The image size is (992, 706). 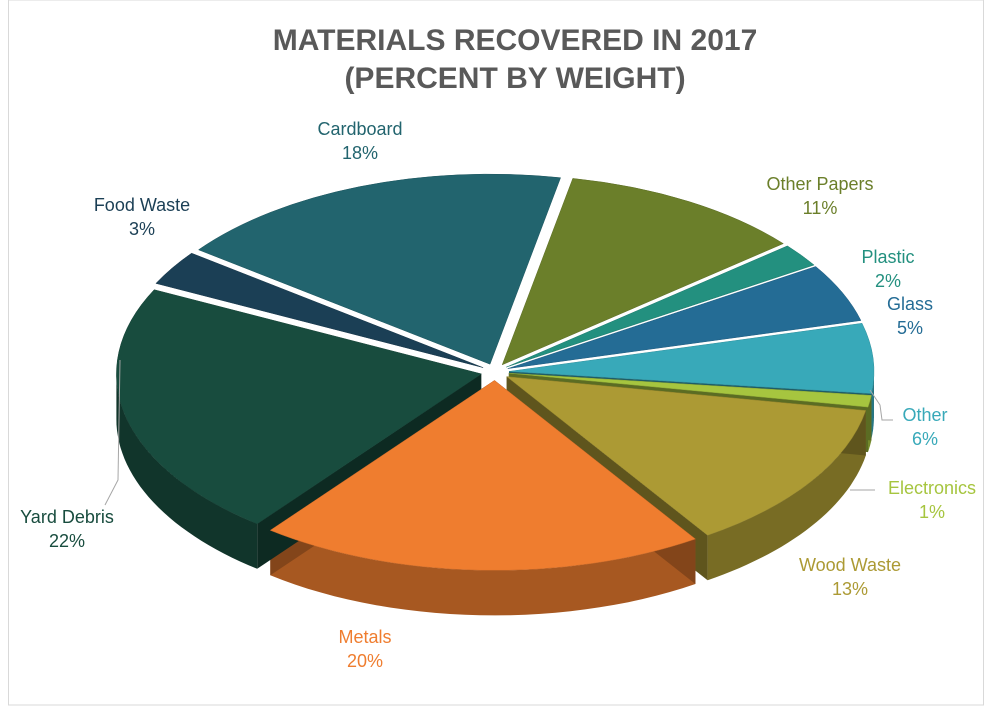 I want to click on value-label: 18%, so click(x=360, y=153).